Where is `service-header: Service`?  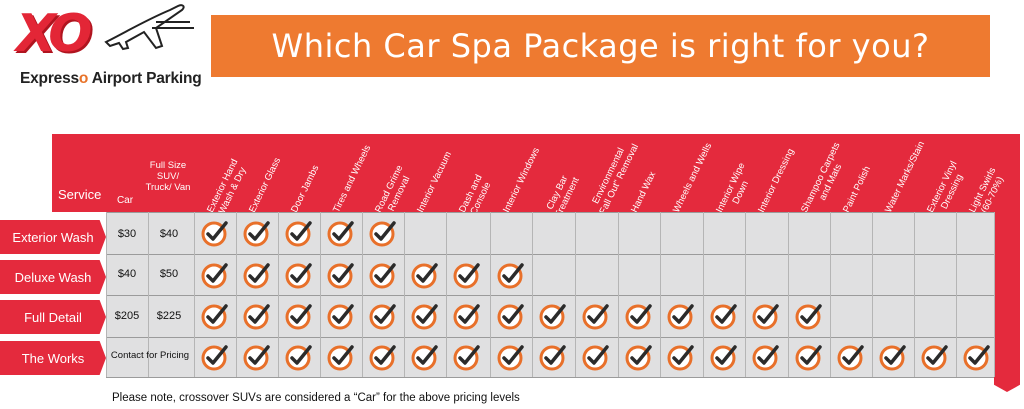
service-header: Service is located at coordinates (80, 194).